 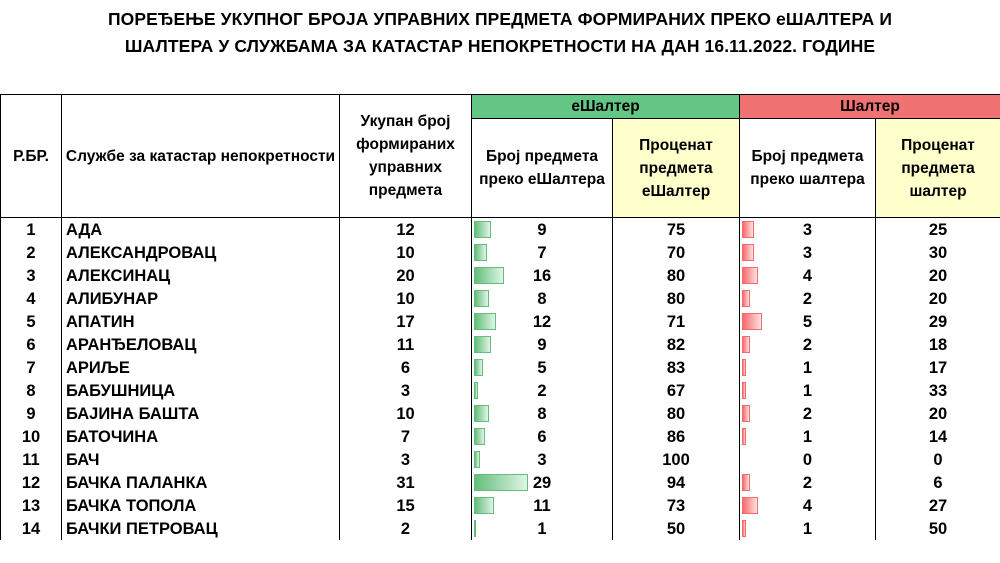 I want to click on header-group-shalter: Шалтер, so click(x=869, y=106).